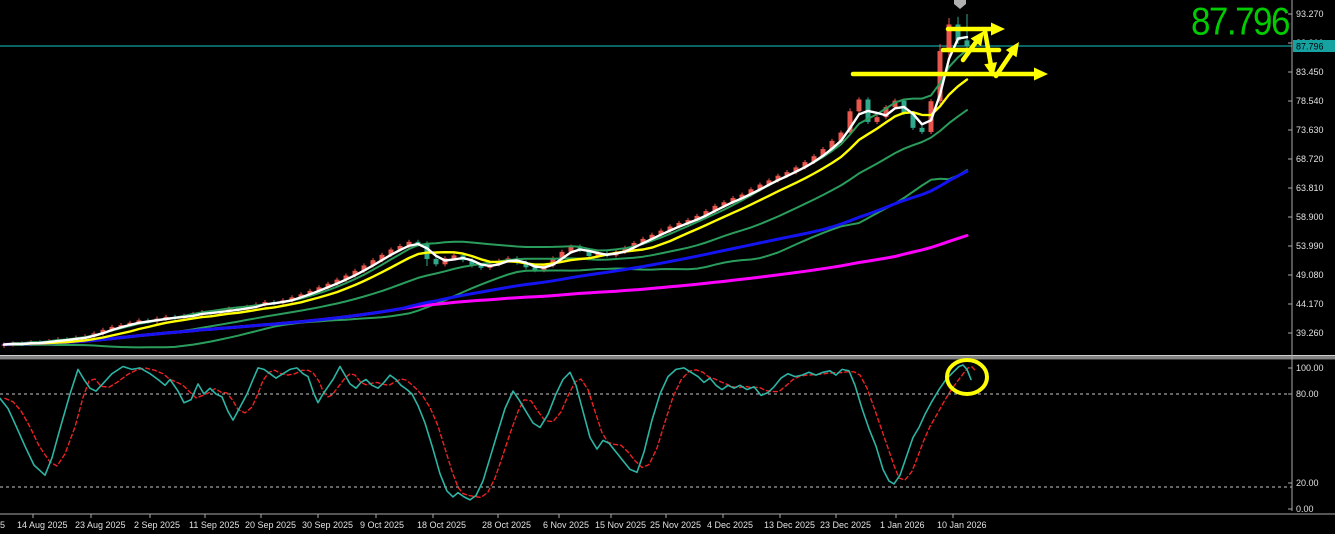 The image size is (1335, 534). What do you see at coordinates (667, 357) in the screenshot?
I see `pane-separator` at bounding box center [667, 357].